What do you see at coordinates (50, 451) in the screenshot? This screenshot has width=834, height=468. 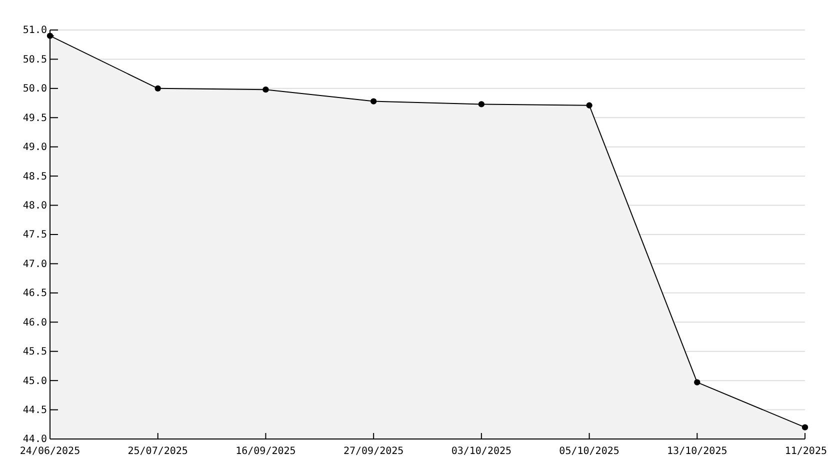 I see `x-tick-label: 24/06/2025` at bounding box center [50, 451].